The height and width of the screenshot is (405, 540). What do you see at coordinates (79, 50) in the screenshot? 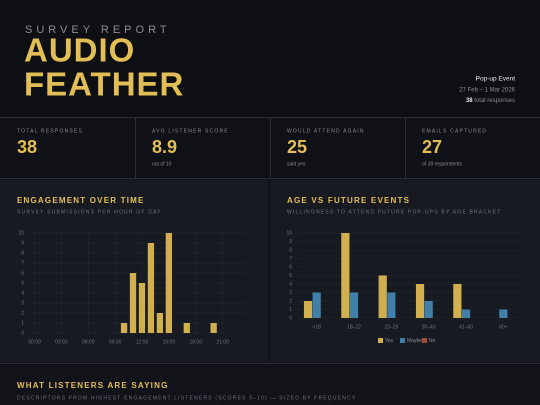
I see `title-line: AUDIO` at bounding box center [79, 50].